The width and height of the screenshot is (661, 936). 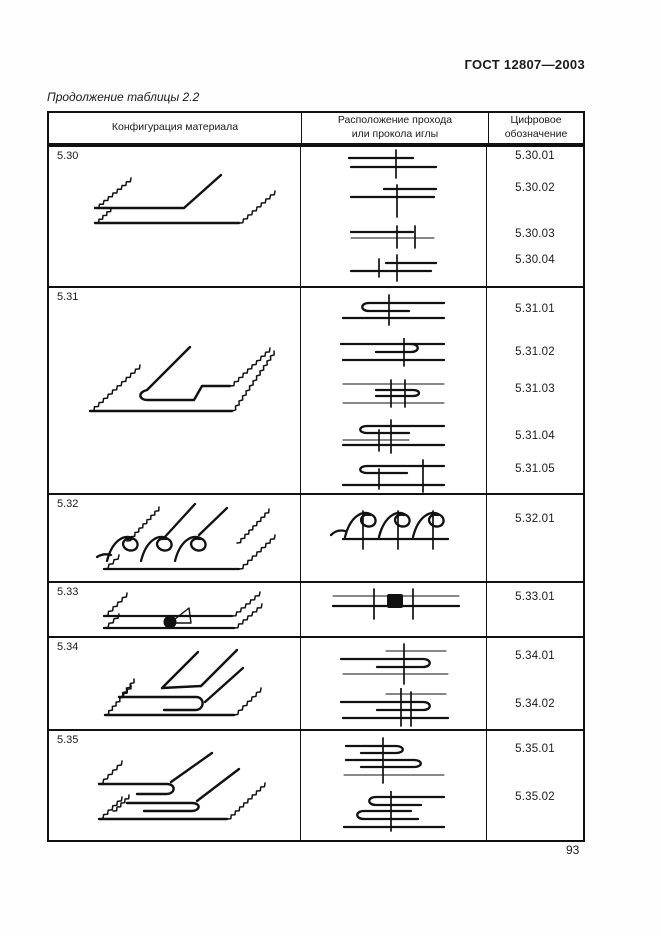 What do you see at coordinates (68, 297) in the screenshot?
I see `row-id: 5.31` at bounding box center [68, 297].